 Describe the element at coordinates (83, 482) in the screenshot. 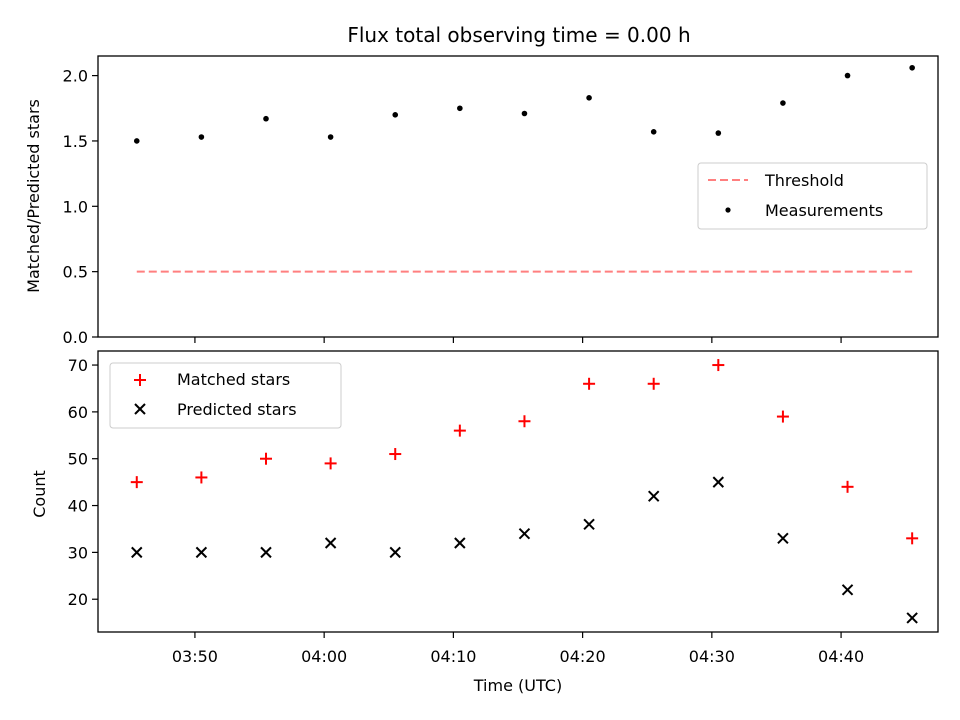

I see `count-y-ticks: 20 30 40 50 60 70` at that location.